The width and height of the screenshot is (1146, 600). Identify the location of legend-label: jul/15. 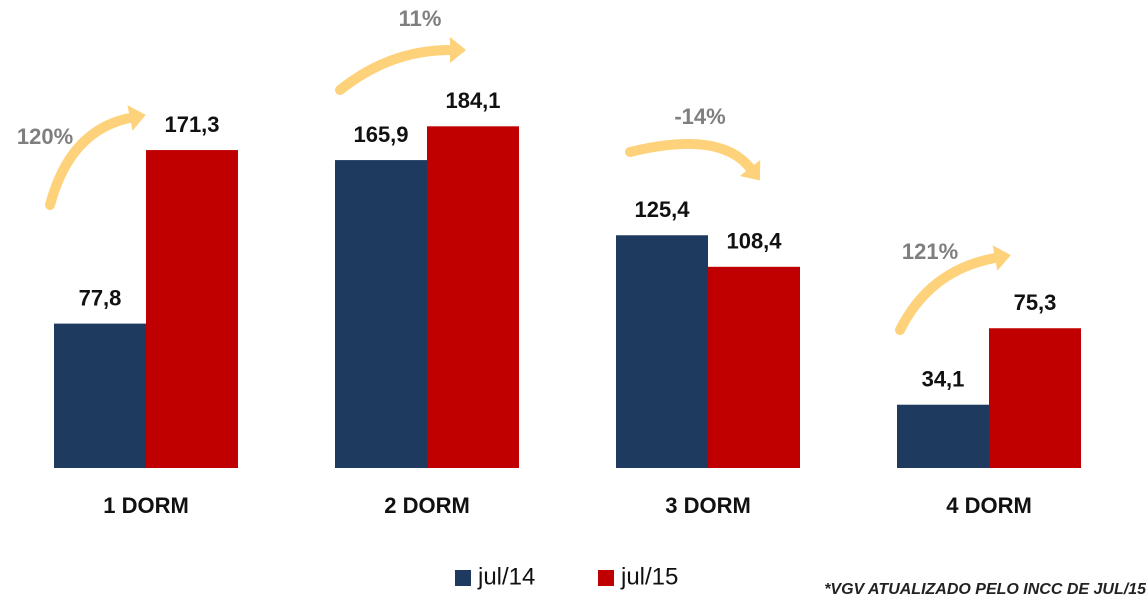
(649, 576).